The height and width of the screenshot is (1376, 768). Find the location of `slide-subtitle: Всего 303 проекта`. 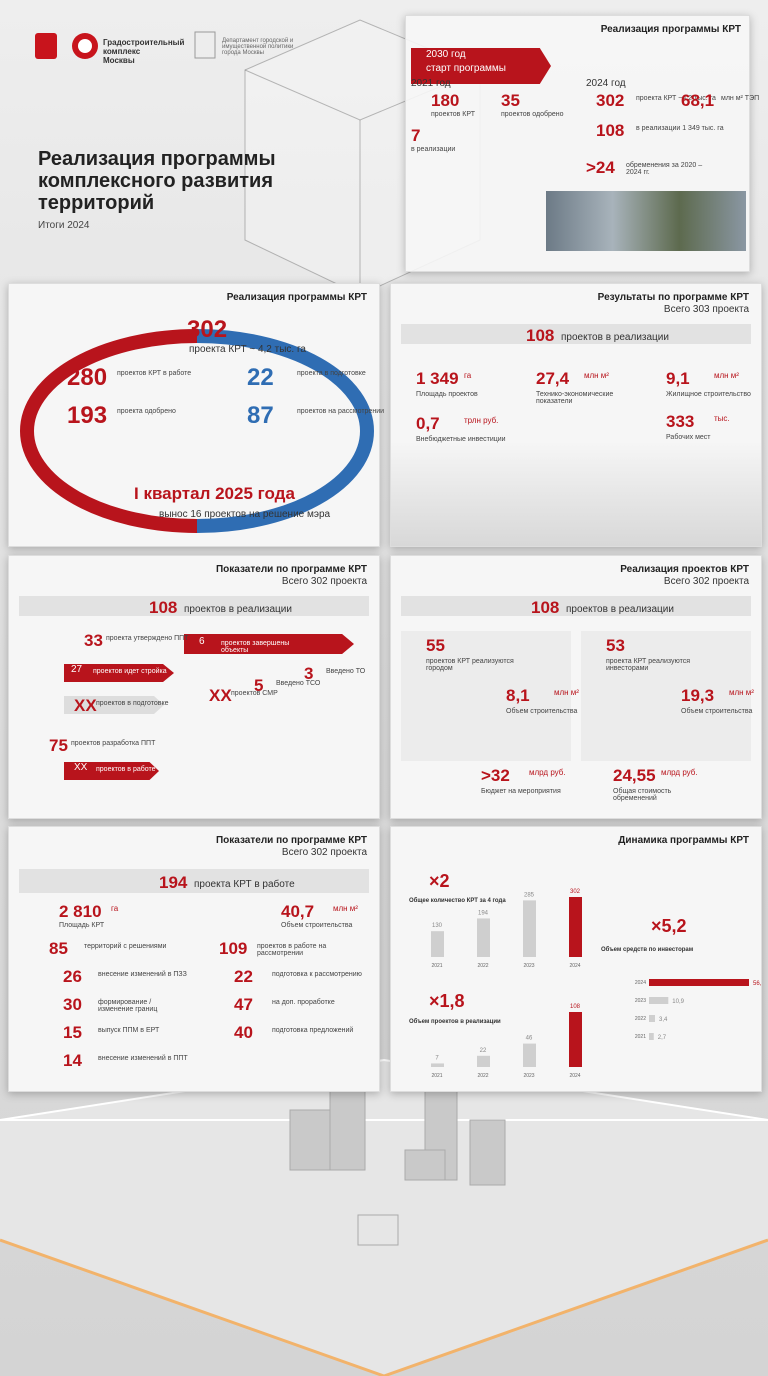

slide-subtitle: Всего 303 проекта is located at coordinates (706, 309).